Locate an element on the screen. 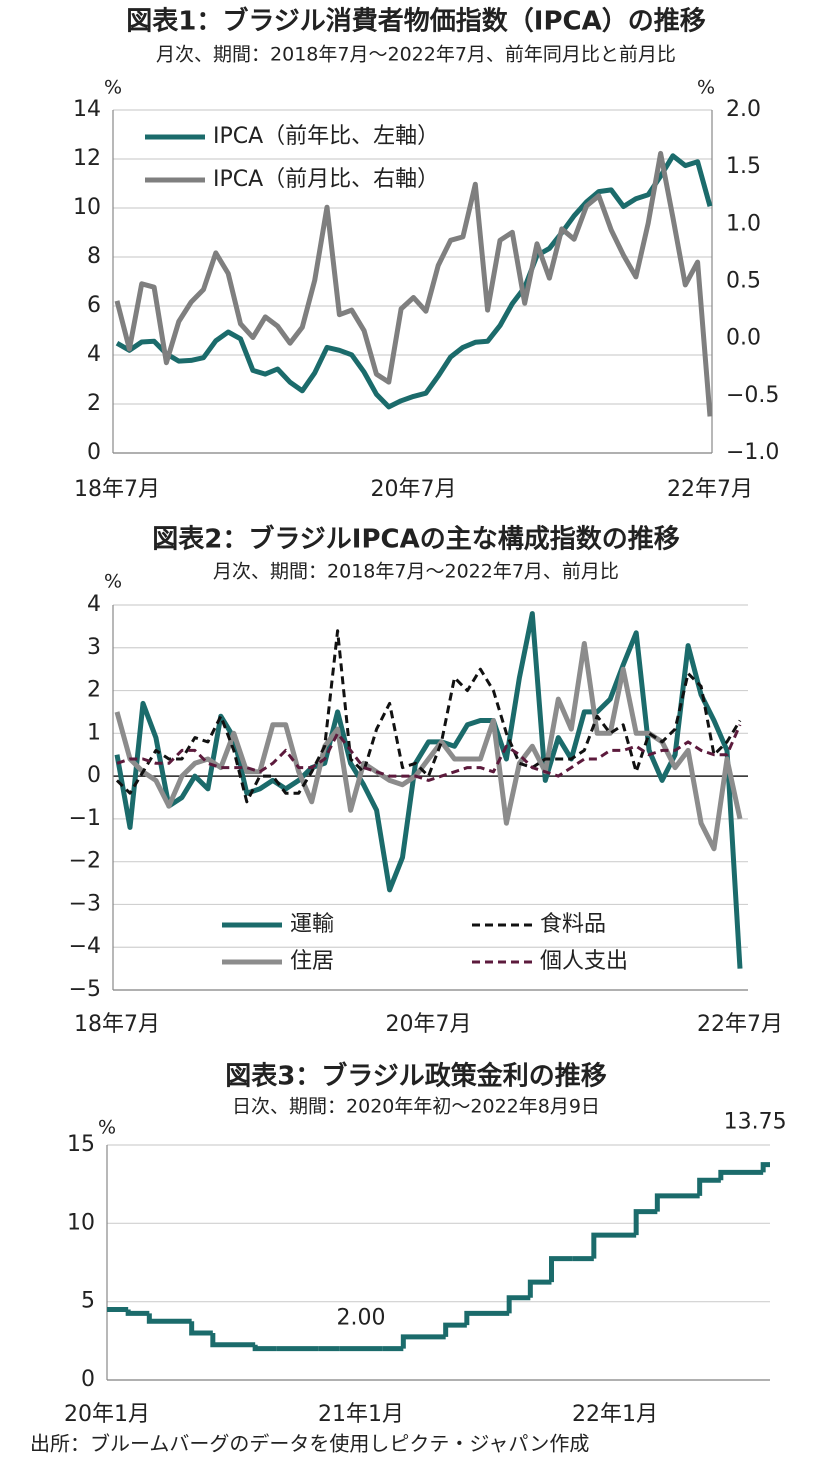 Image resolution: width=833 pixels, height=1471 pixels. y2-tick-label: 1.5 is located at coordinates (743, 166).